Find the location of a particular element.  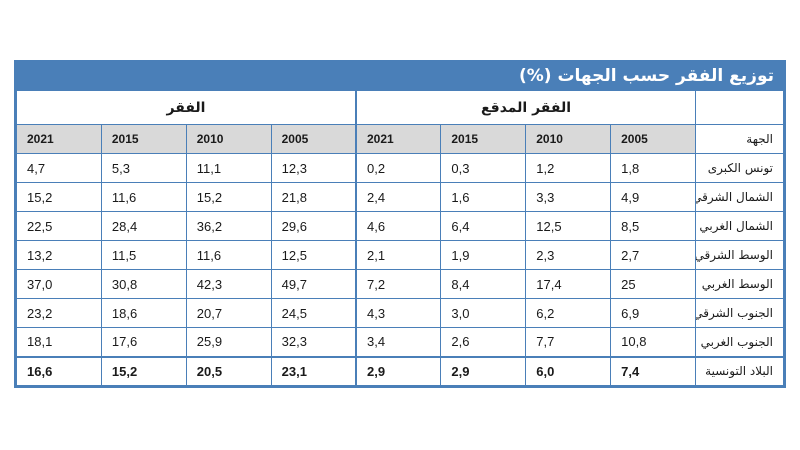

region-cell: البلاد التونسية is located at coordinates (739, 370).